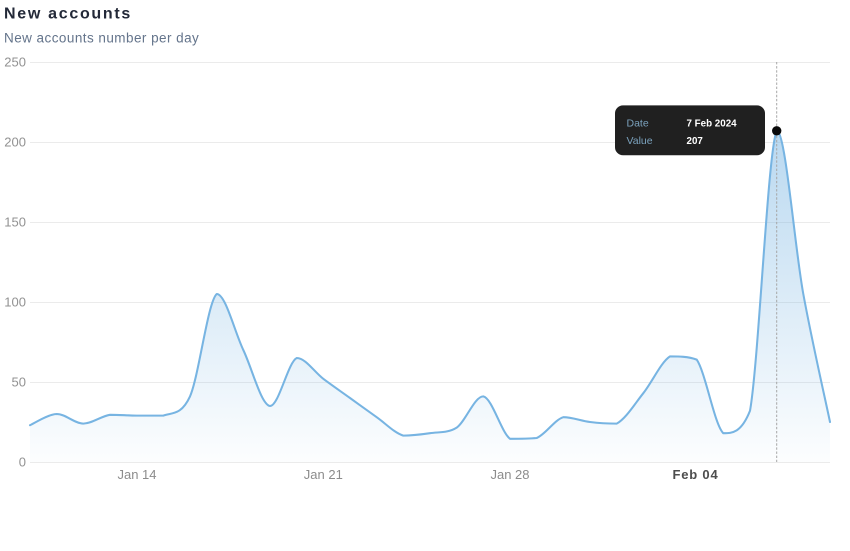  I want to click on svg-text: Date, so click(638, 123).